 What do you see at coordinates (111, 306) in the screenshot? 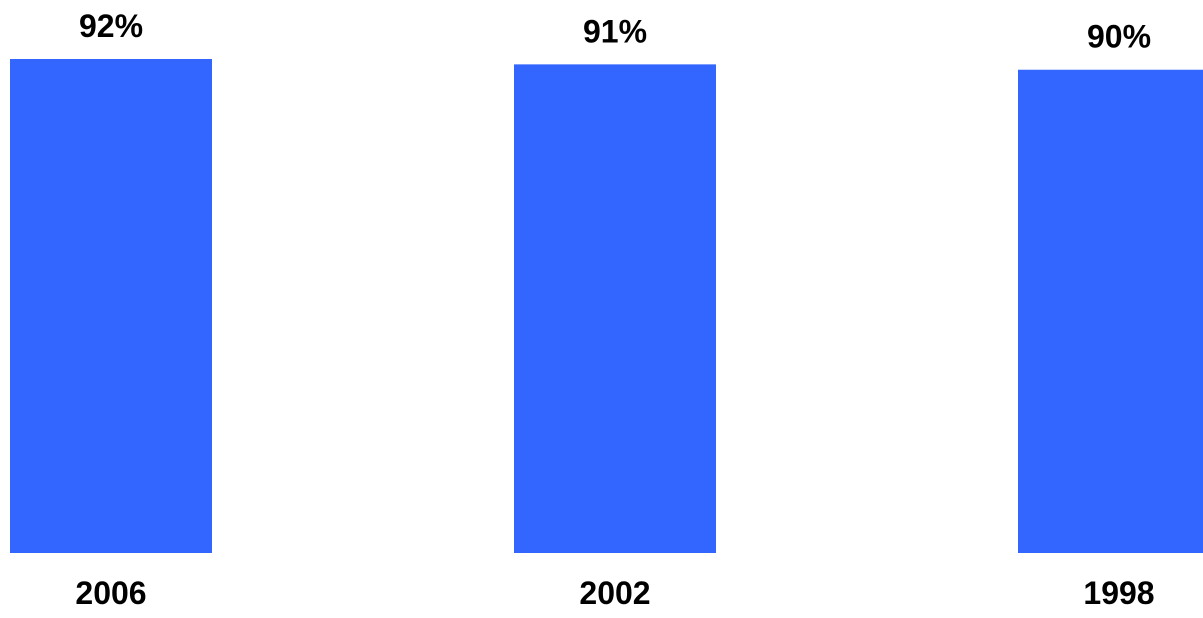
I see `bar-2006` at bounding box center [111, 306].